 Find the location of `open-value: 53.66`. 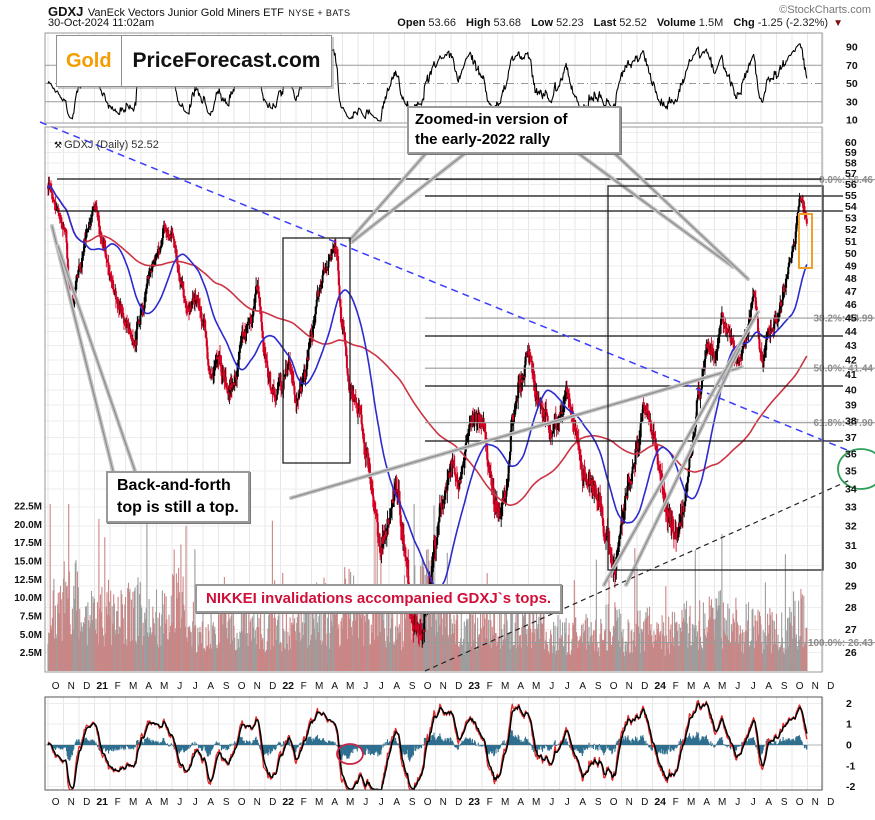

open-value: 53.66 is located at coordinates (442, 23).